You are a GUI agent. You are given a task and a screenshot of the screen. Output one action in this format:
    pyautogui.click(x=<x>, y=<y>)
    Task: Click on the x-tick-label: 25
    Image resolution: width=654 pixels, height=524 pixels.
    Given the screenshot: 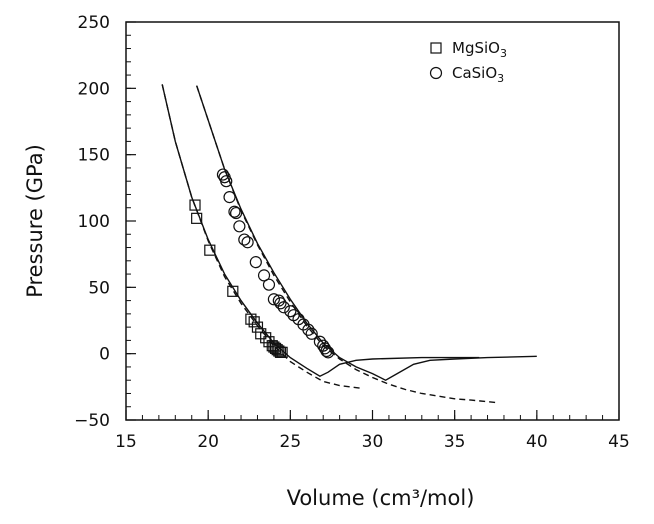 What is the action you would take?
    pyautogui.click(x=291, y=442)
    